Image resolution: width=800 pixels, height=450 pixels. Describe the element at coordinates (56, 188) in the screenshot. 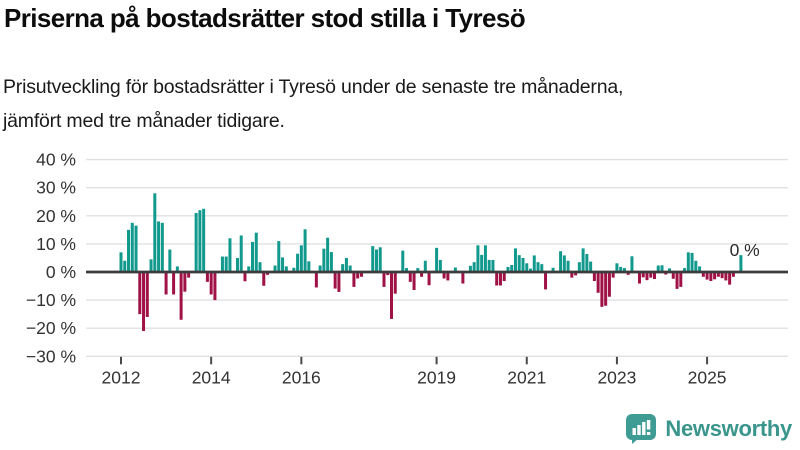

I see `y-axis-label: 30 %` at that location.